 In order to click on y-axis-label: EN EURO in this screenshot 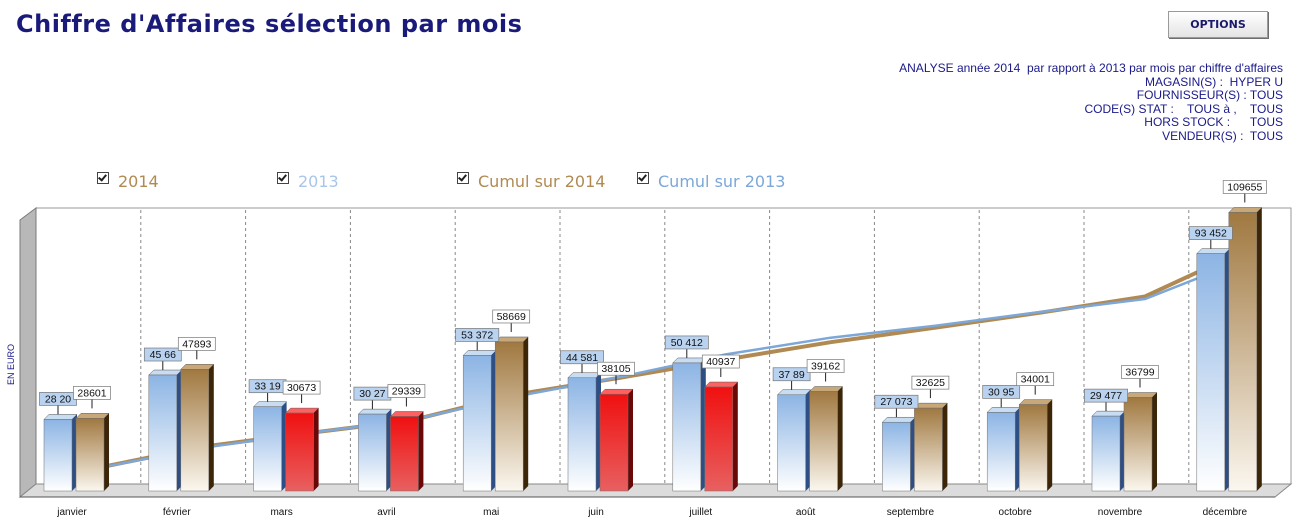, I will do `click(11, 364)`.